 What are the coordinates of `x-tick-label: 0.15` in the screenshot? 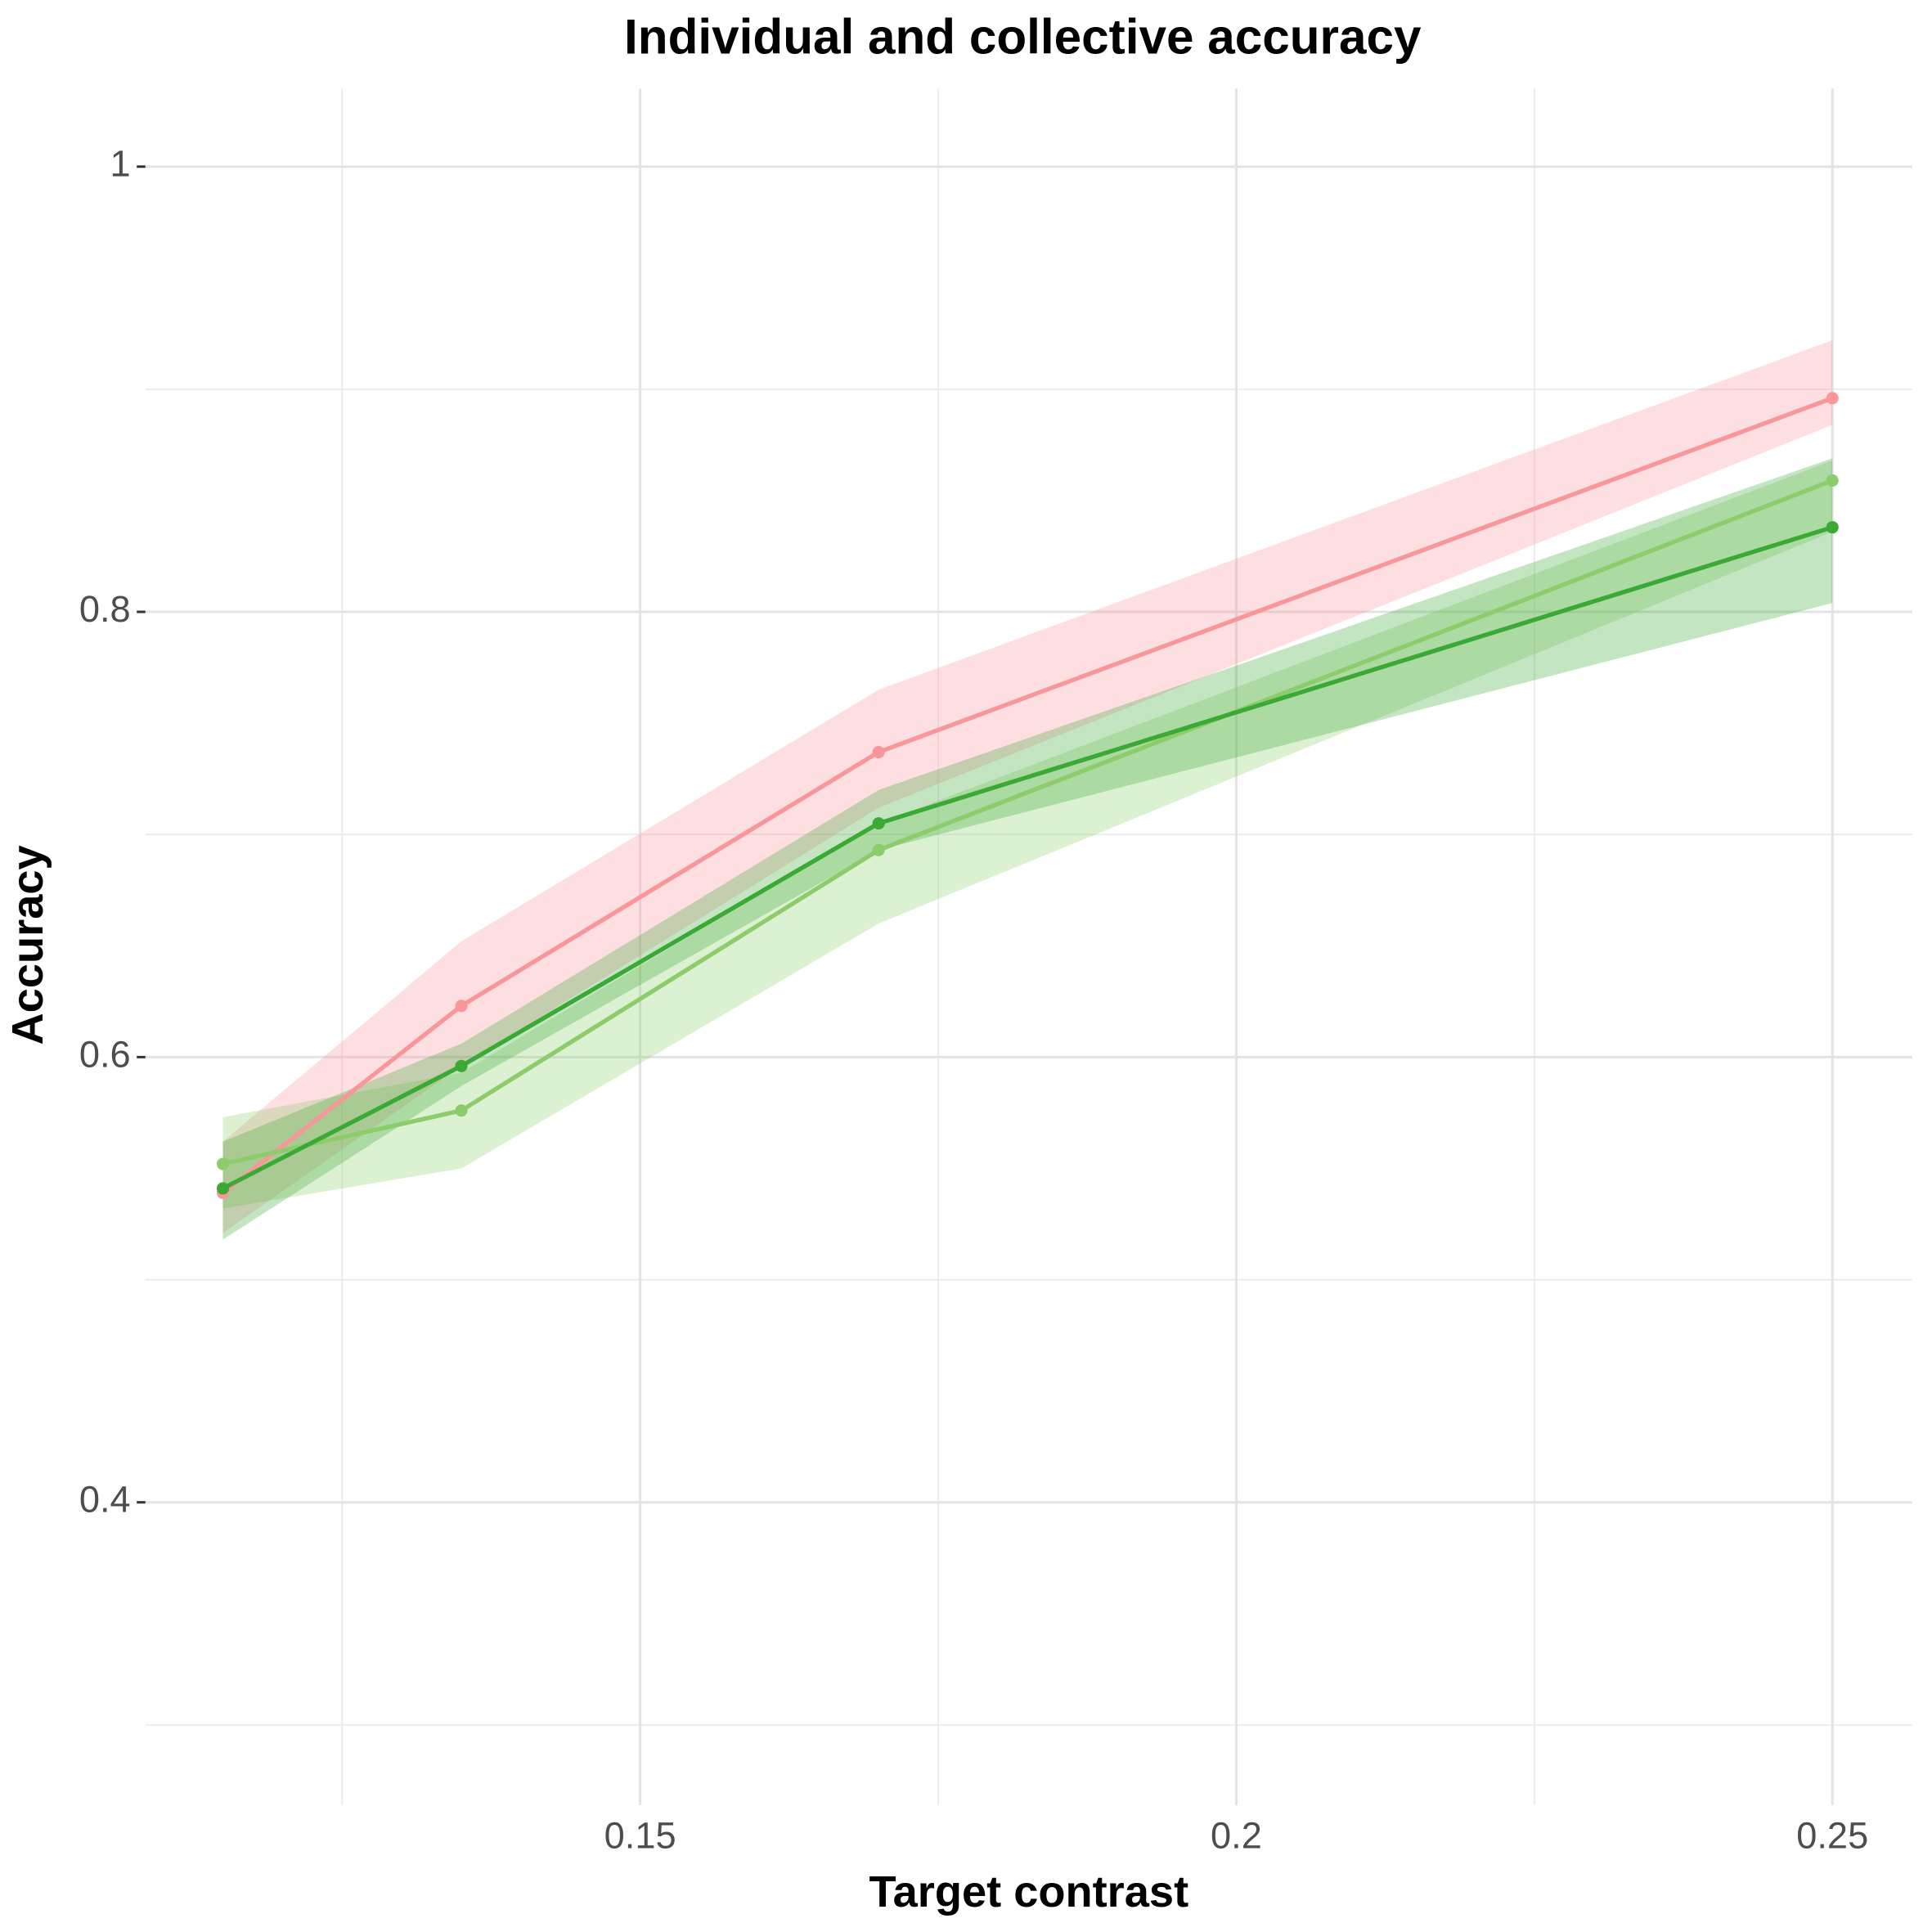 It's located at (640, 1835).